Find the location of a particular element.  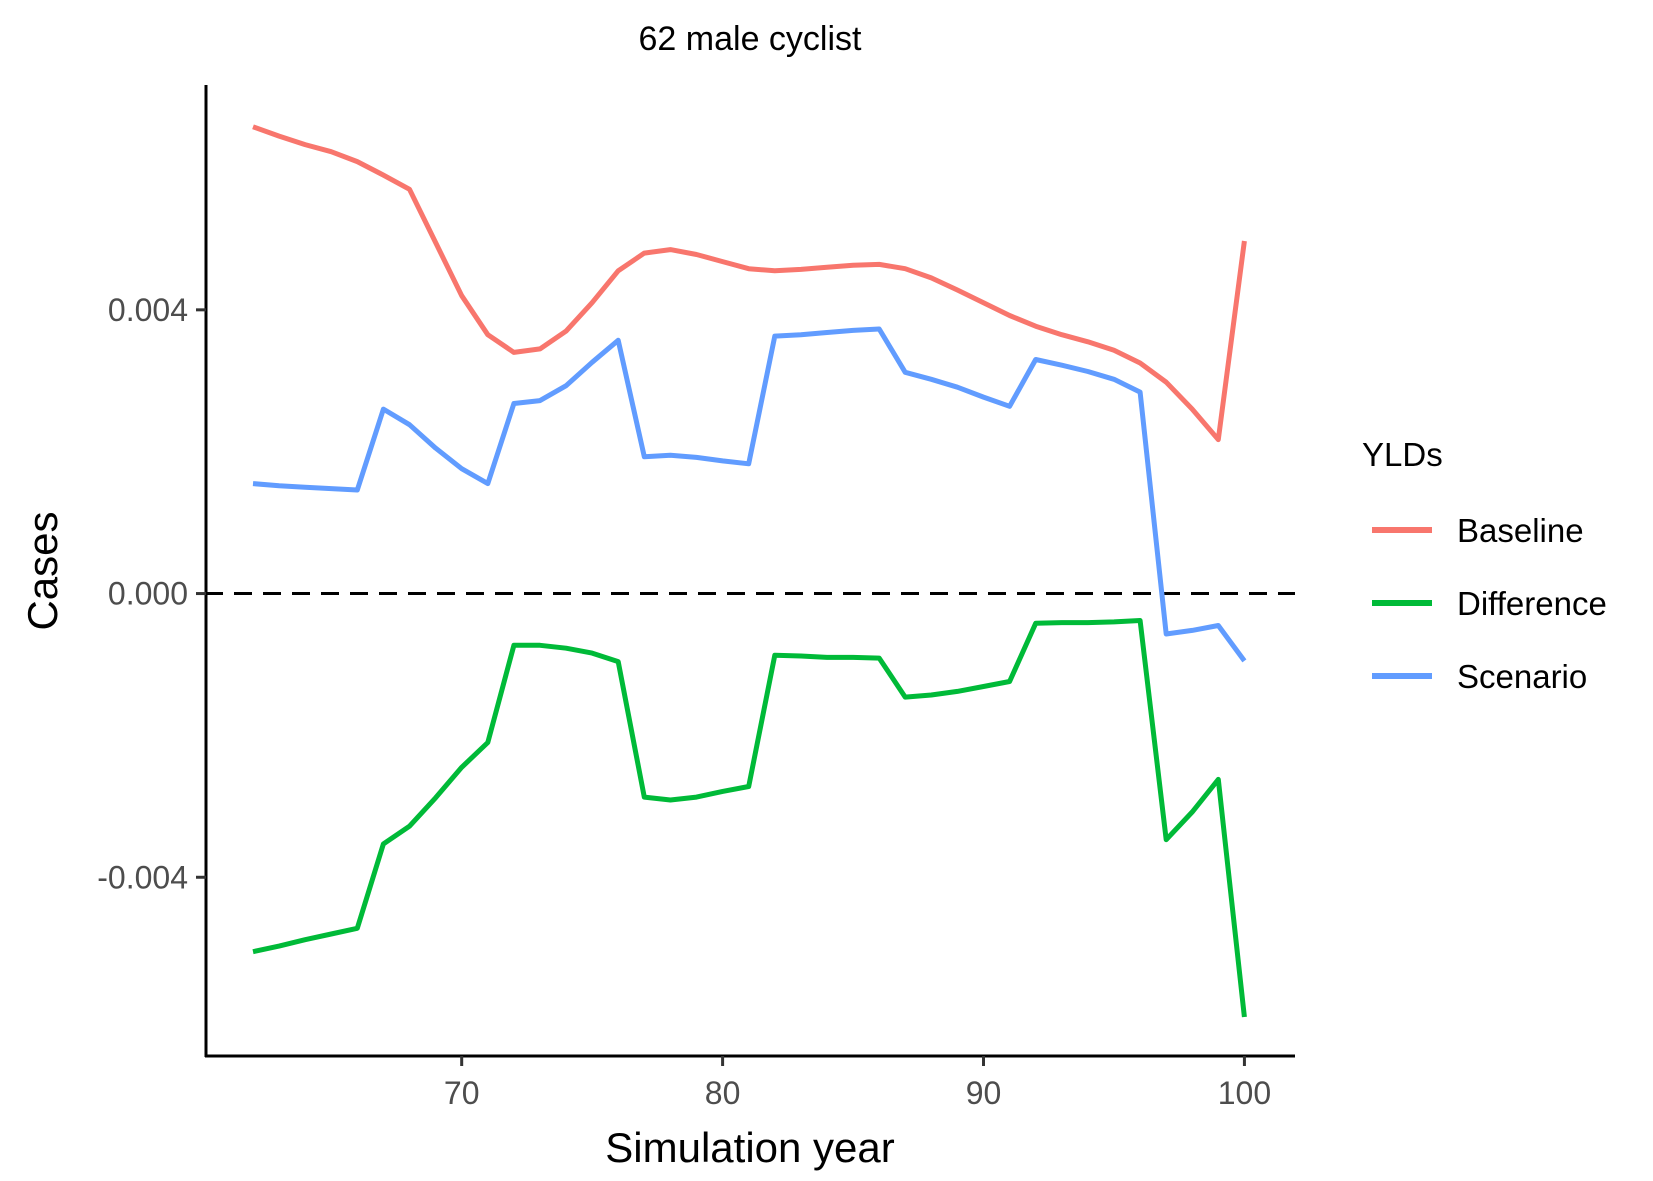

legend-item-scenario: Scenario is located at coordinates (1479, 676).